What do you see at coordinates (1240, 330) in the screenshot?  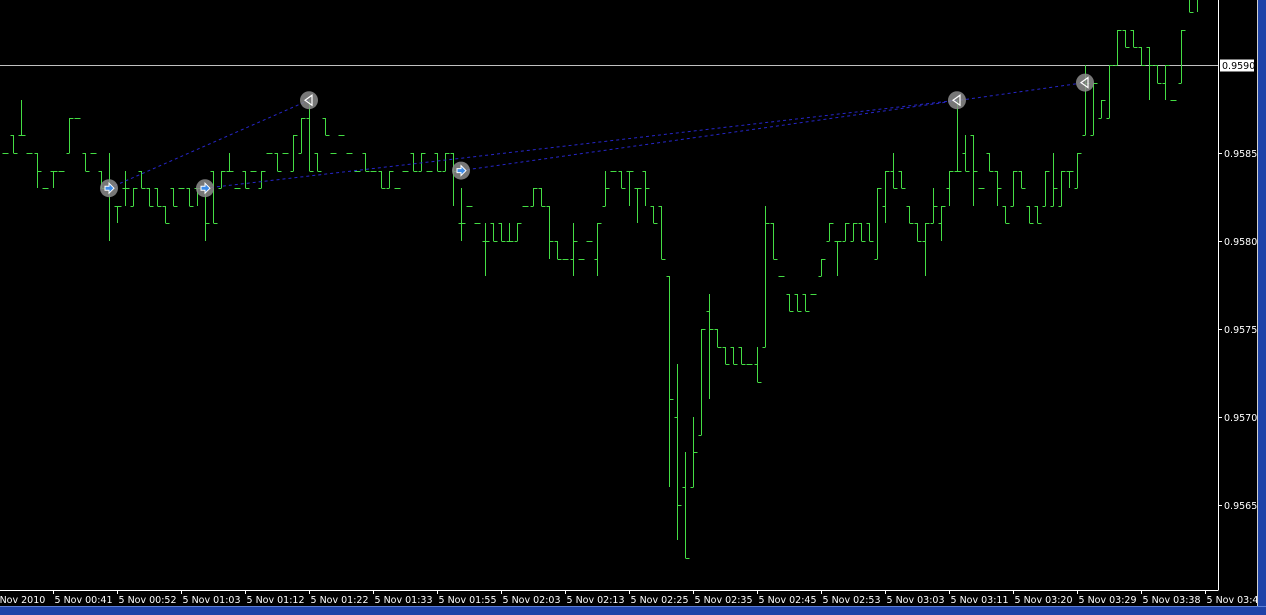 I see `y-tick-label: 0.9575` at bounding box center [1240, 330].